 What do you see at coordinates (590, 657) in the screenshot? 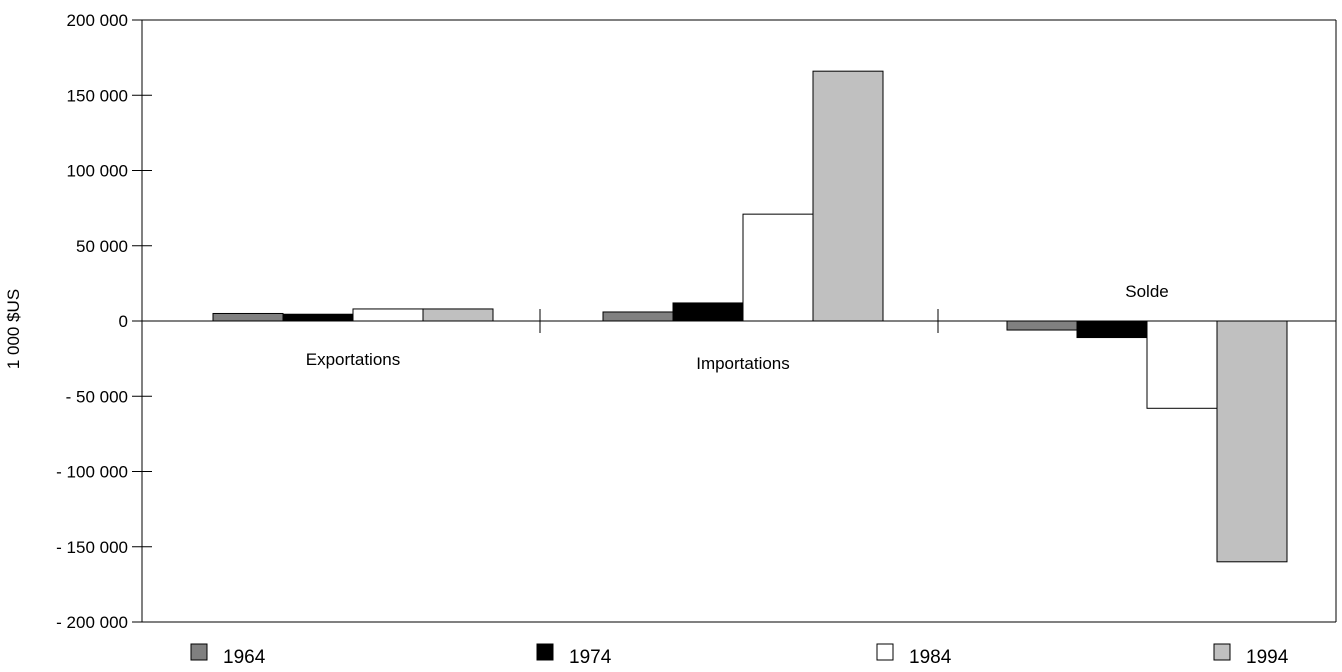
I see `legend-label-1974: 1974` at bounding box center [590, 657].